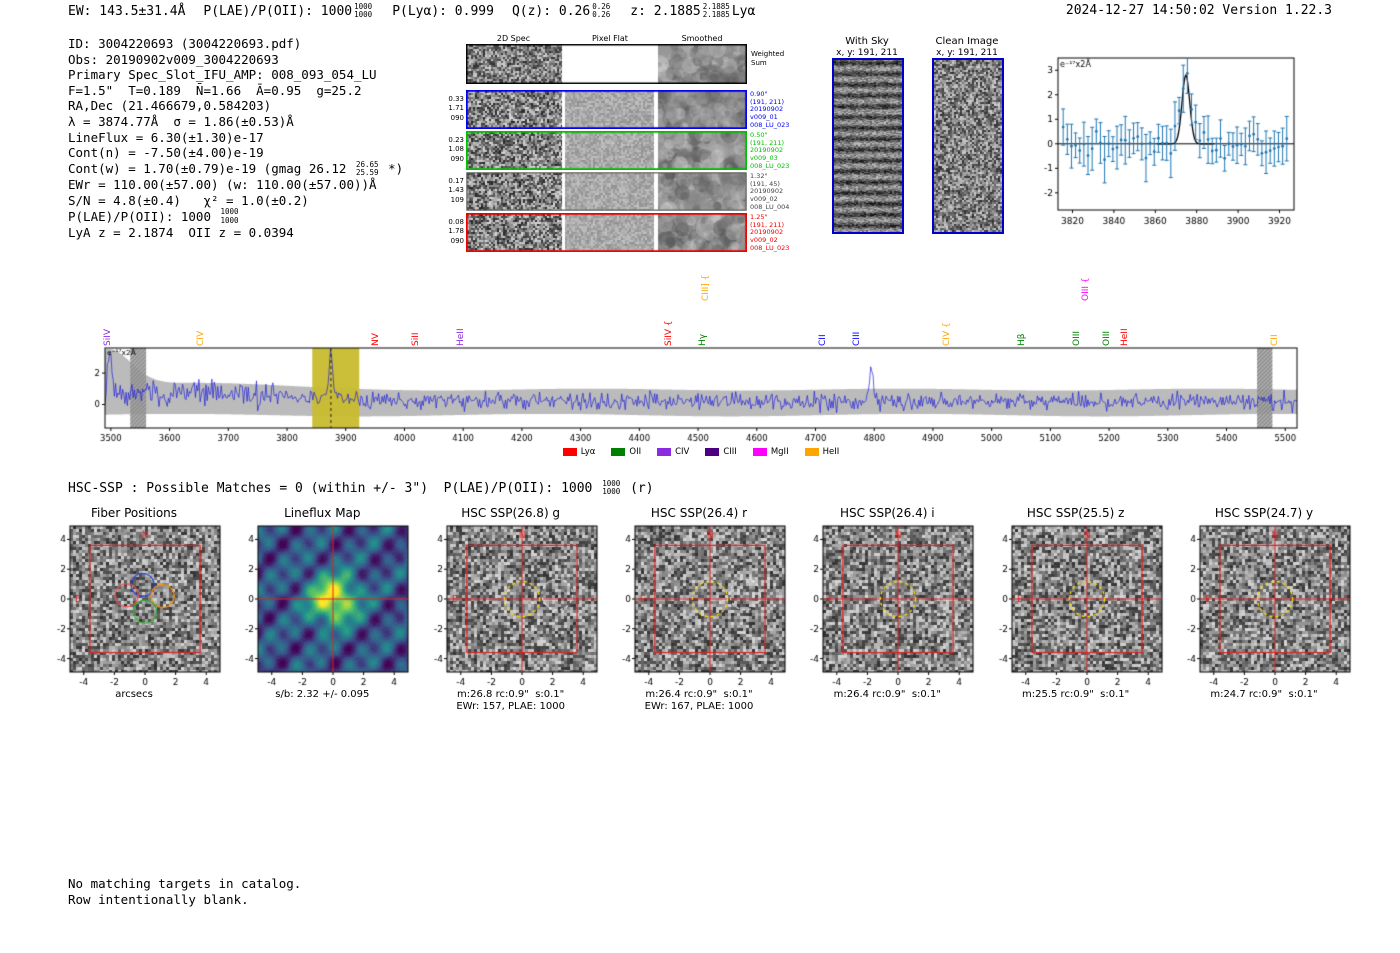 The image size is (1400, 953). What do you see at coordinates (134, 513) in the screenshot?
I see `cutout-title: Fiber Positions` at bounding box center [134, 513].